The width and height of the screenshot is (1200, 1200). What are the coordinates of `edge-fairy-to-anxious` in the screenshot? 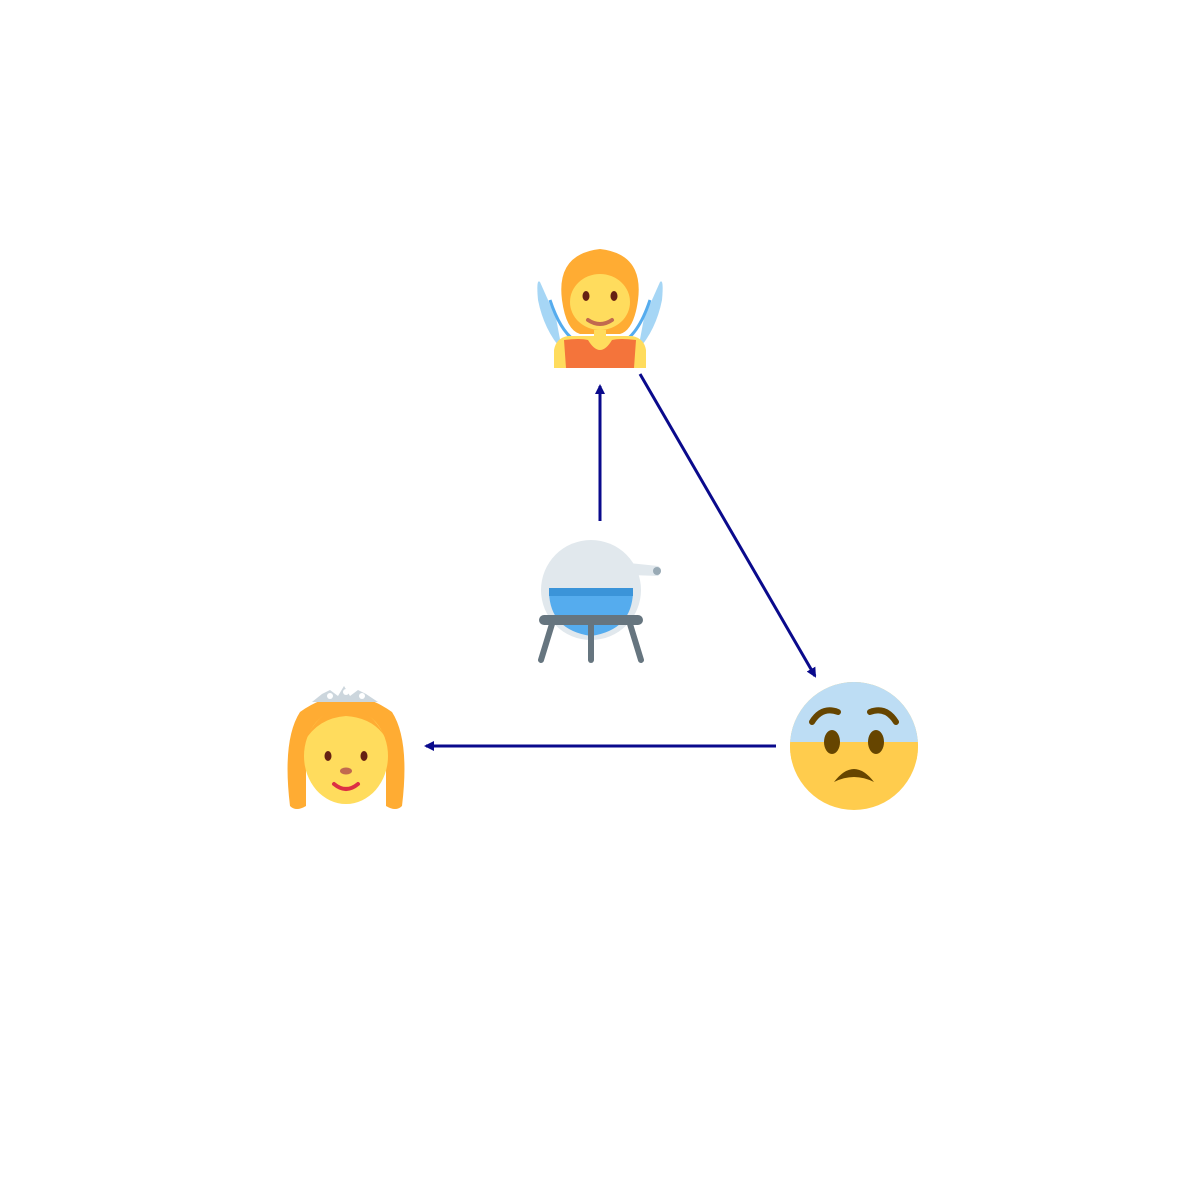 It's located at (727, 525).